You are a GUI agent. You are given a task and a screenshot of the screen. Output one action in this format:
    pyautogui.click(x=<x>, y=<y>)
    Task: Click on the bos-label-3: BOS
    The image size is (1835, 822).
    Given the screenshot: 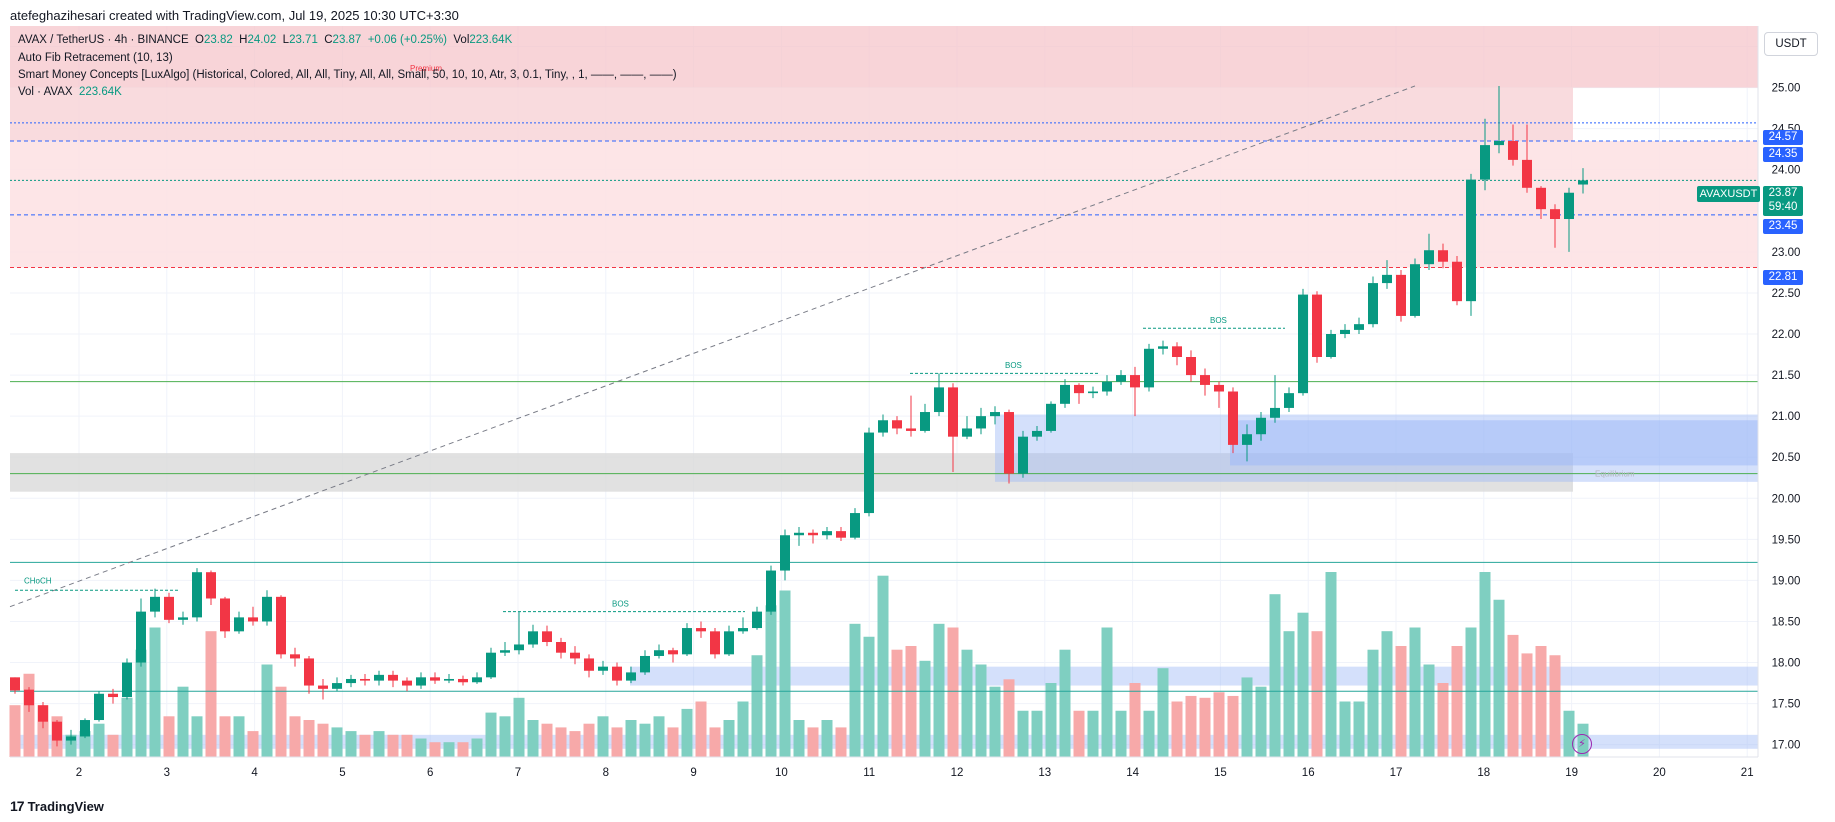 What is the action you would take?
    pyautogui.click(x=1218, y=320)
    